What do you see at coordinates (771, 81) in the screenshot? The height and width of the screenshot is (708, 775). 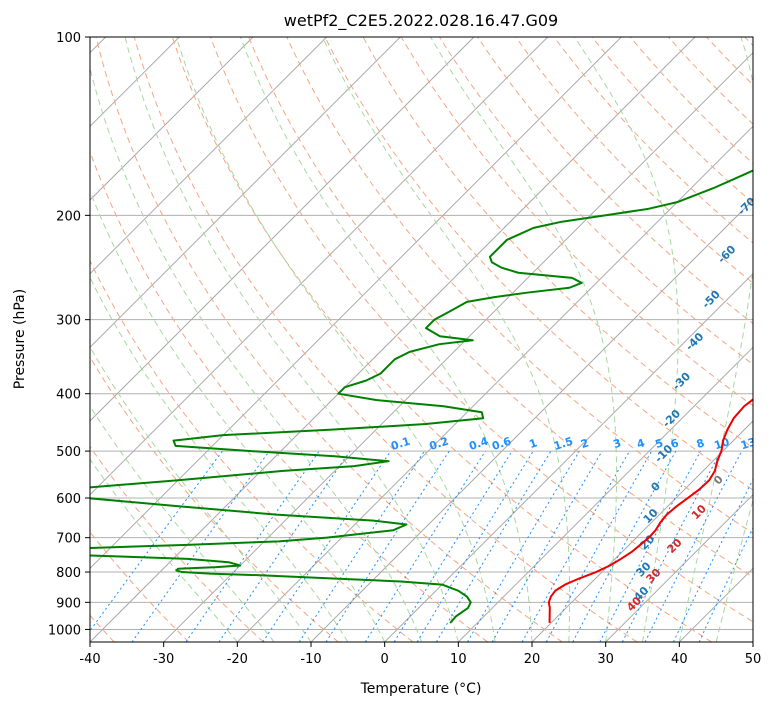 I see `dry-adiabat-label: -100` at bounding box center [771, 81].